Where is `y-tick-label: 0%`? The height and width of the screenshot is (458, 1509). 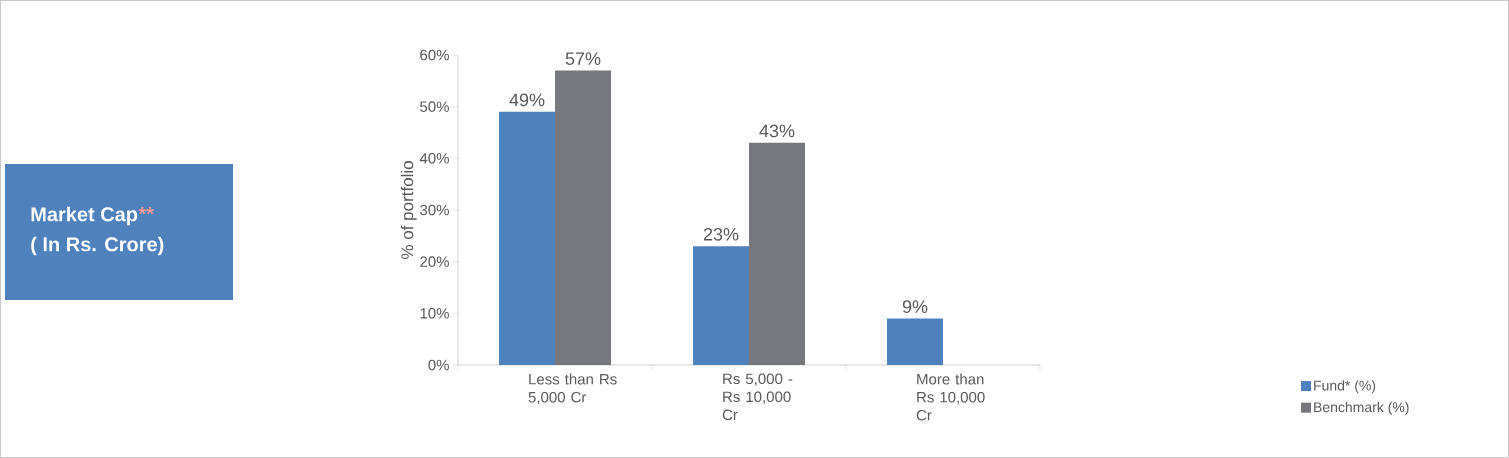
y-tick-label: 0% is located at coordinates (438, 365).